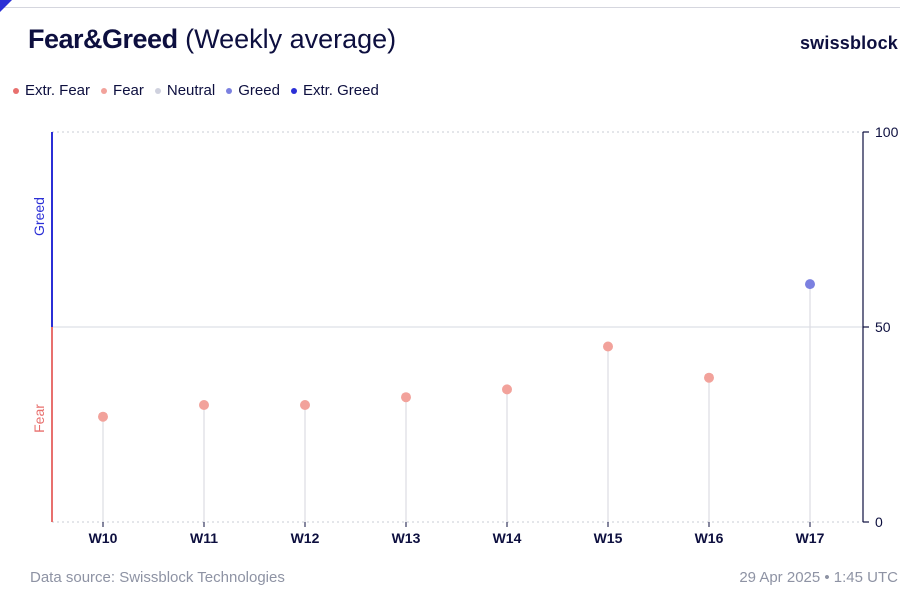 The image size is (900, 600). Describe the element at coordinates (103, 538) in the screenshot. I see `x-tick-label-W10: W10` at that location.